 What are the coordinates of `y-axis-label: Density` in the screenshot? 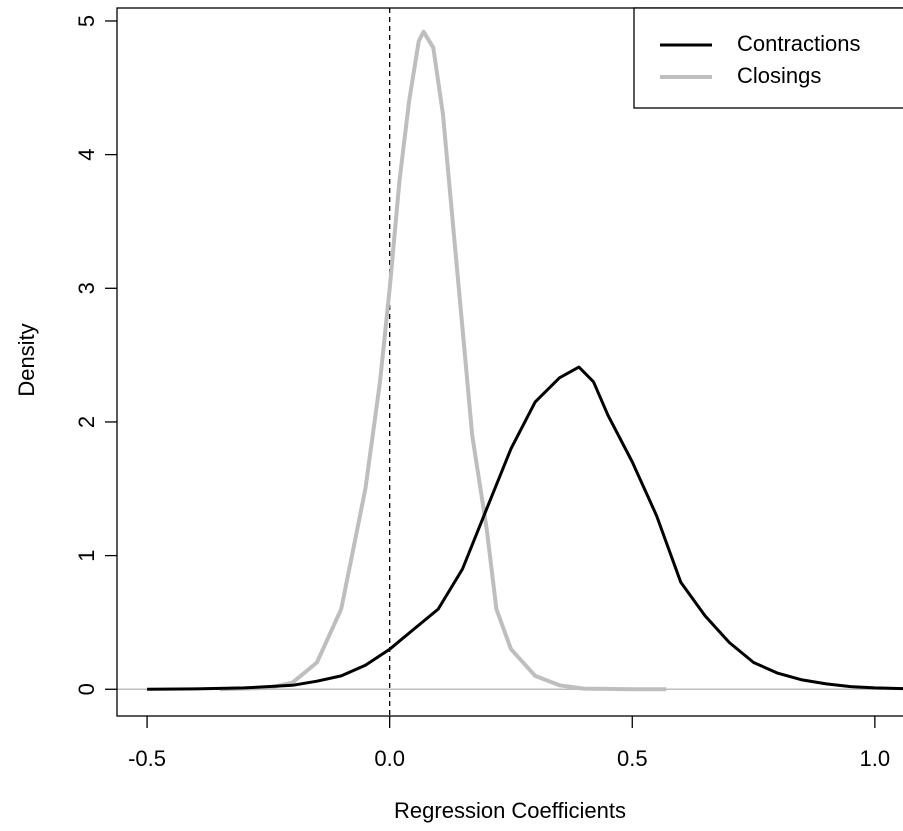 It's located at (26, 359).